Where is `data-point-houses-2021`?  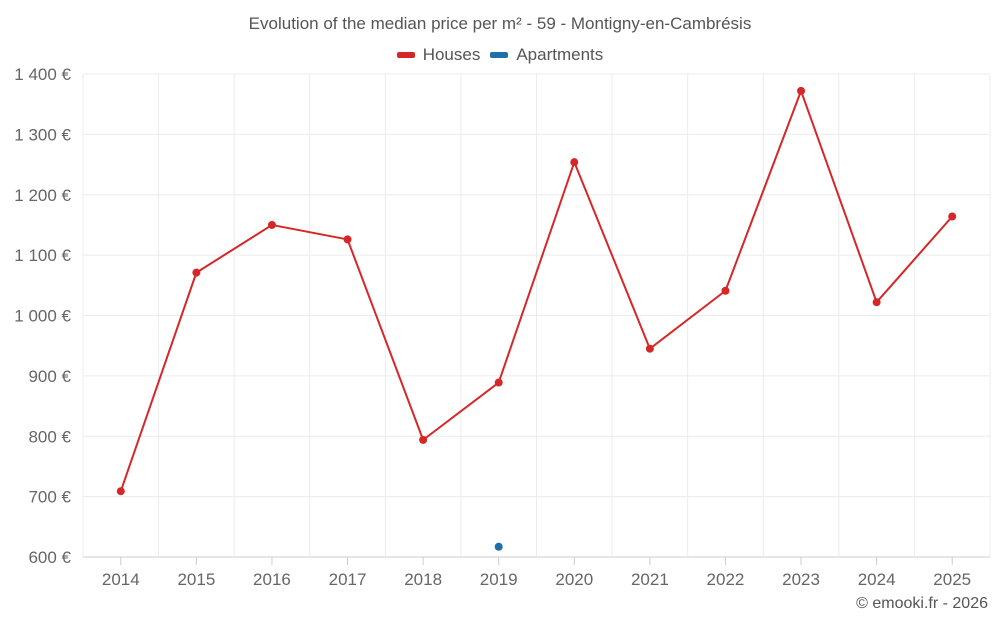 data-point-houses-2021 is located at coordinates (649, 348).